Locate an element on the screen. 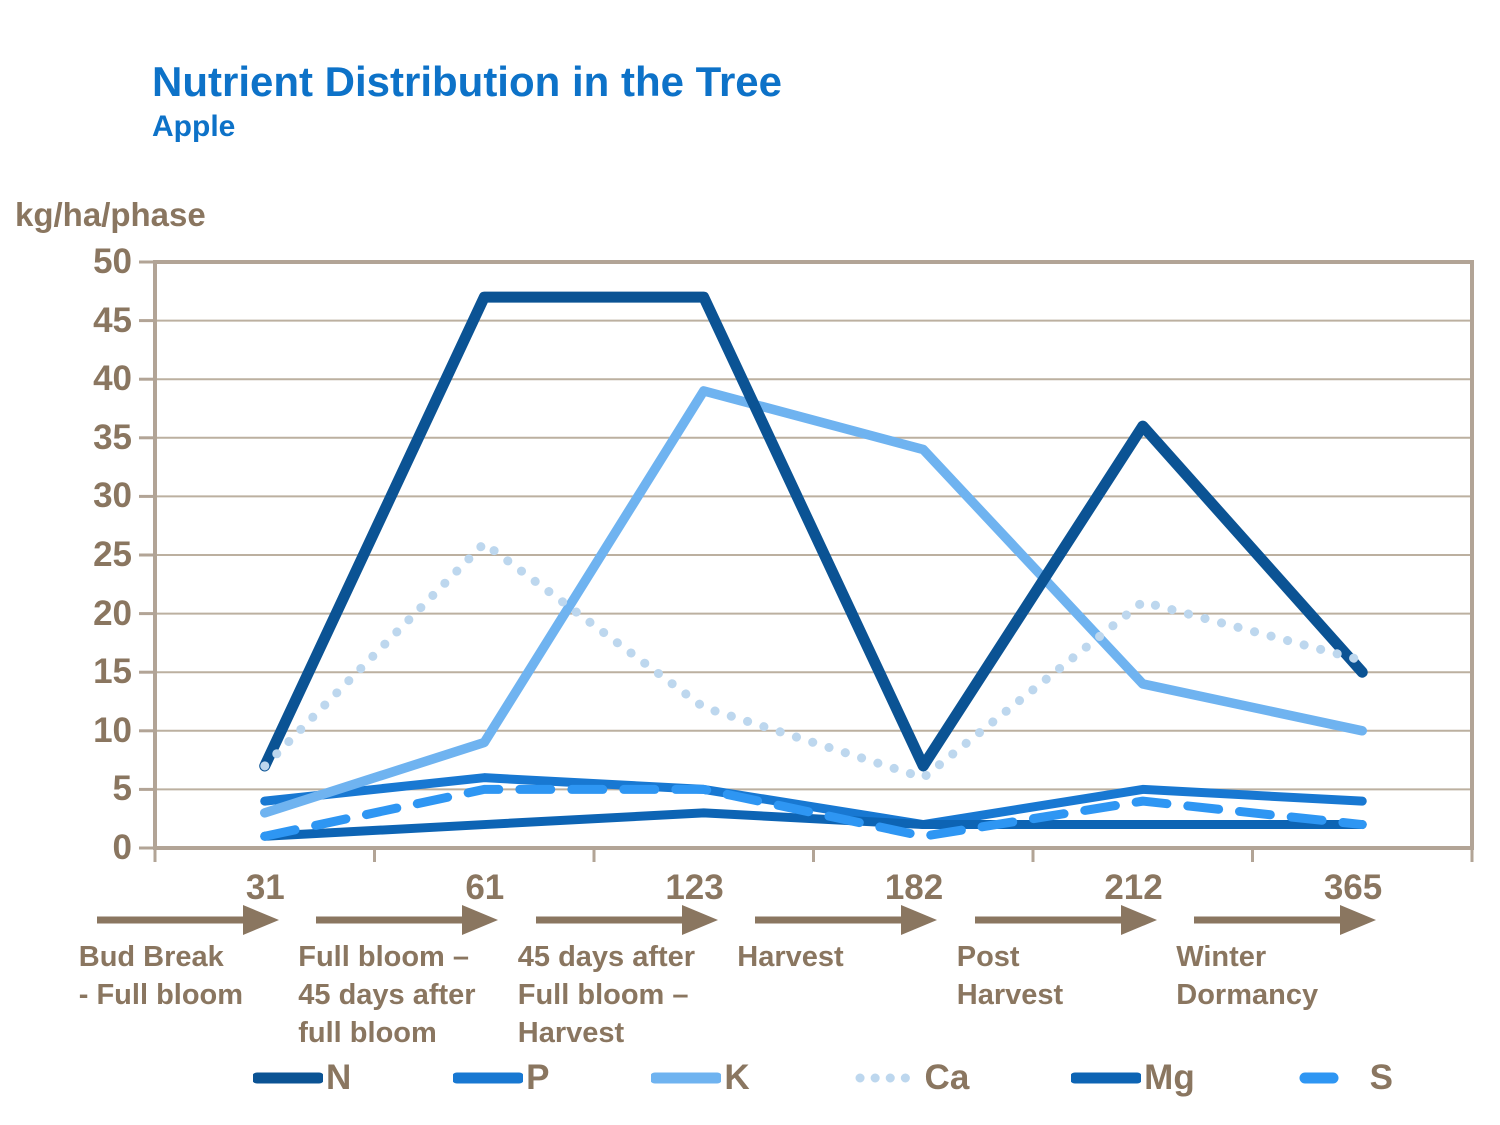 This screenshot has width=1500, height=1125. legend-swatch-Mg-icon is located at coordinates (1106, 1078).